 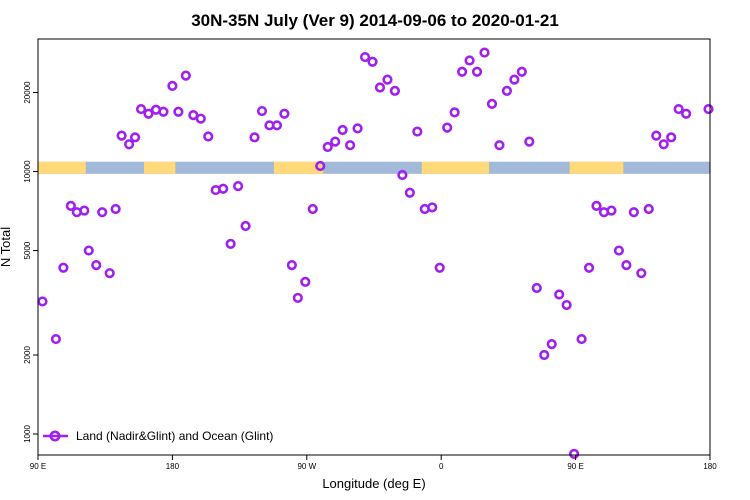 What do you see at coordinates (27, 171) in the screenshot?
I see `y-tick-label: 10000` at bounding box center [27, 171].